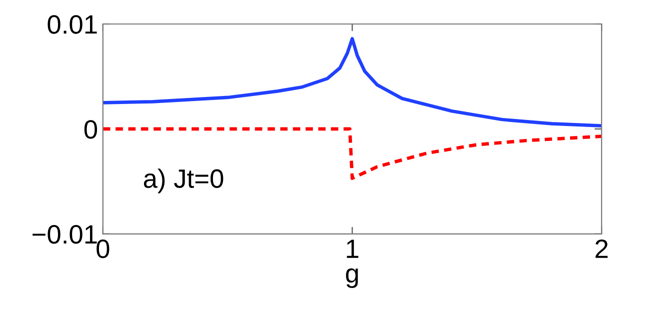 This screenshot has width=664, height=320. What do you see at coordinates (103, 248) in the screenshot?
I see `x-tick-label: 0` at bounding box center [103, 248].